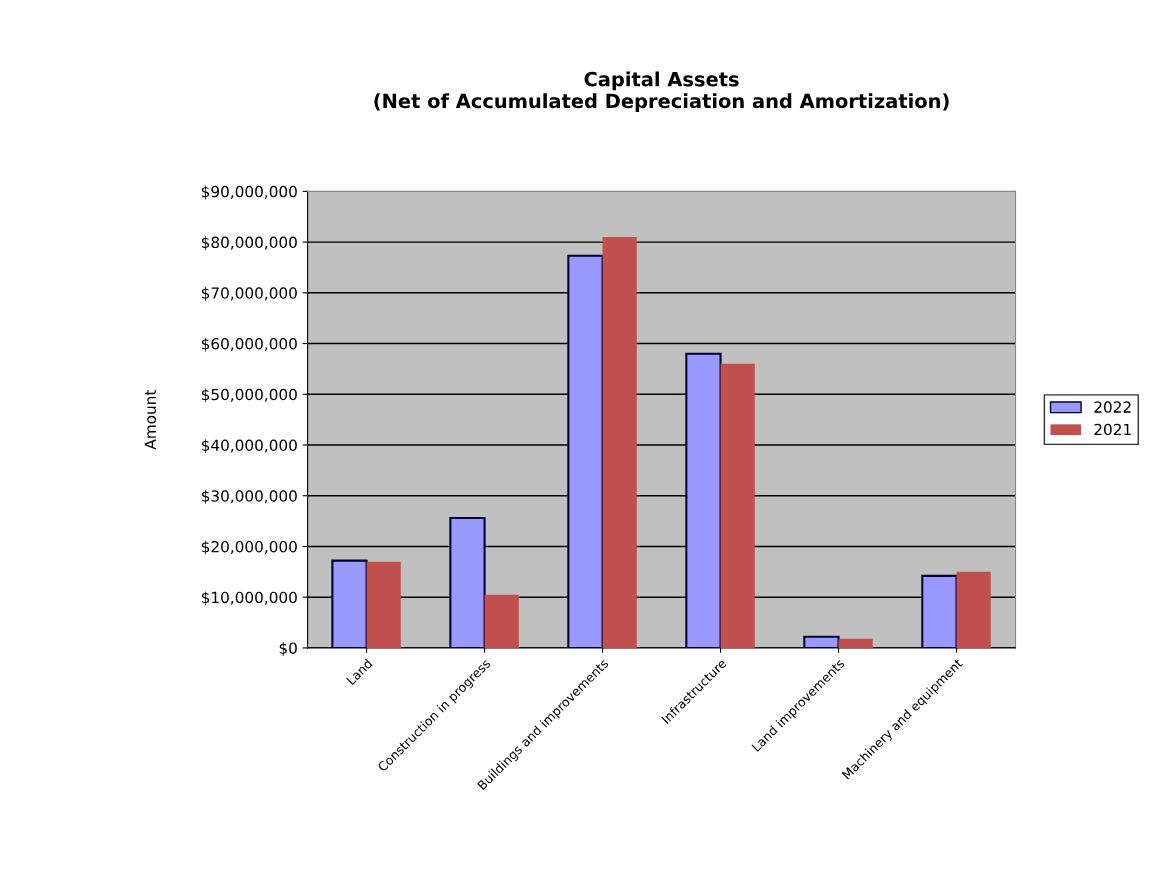 The height and width of the screenshot is (890, 1174). What do you see at coordinates (249, 598) in the screenshot?
I see `y-tick-label: $10,000,000` at bounding box center [249, 598].